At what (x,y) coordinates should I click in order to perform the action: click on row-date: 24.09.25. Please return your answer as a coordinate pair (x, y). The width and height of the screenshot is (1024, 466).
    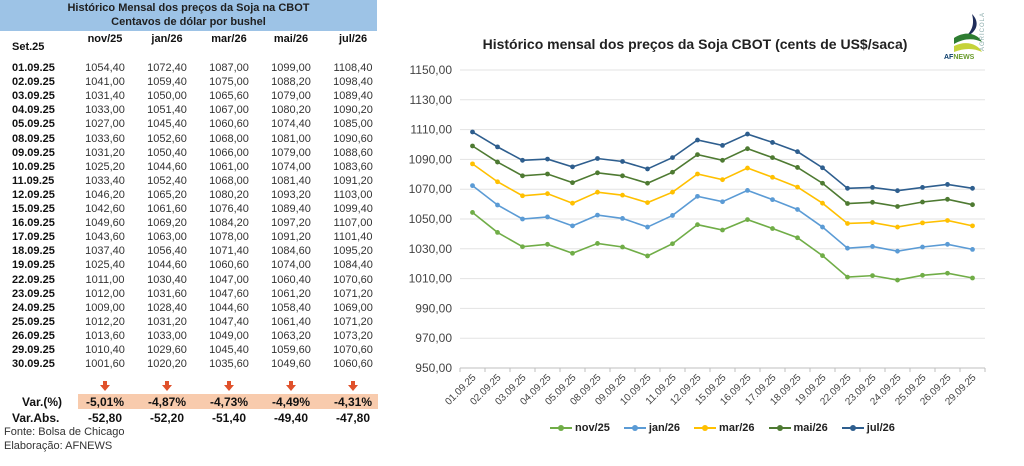
    Looking at the image, I should click on (33, 307).